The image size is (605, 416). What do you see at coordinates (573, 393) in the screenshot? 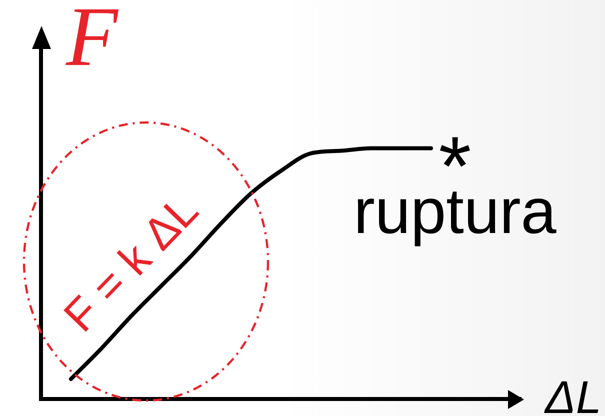
I see `x-axis-title: ΔL` at bounding box center [573, 393].